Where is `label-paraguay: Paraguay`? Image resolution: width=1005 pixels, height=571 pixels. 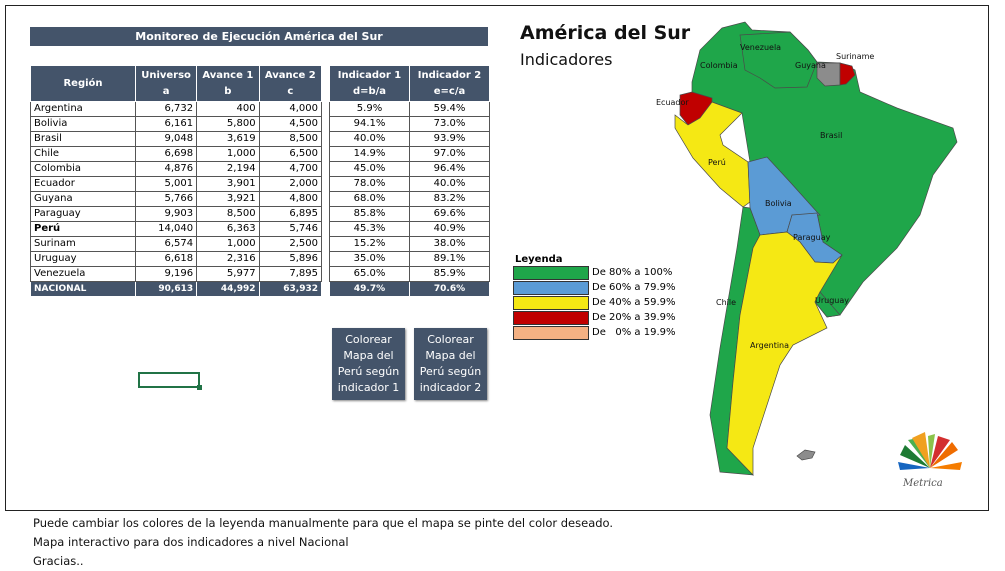 label-paraguay: Paraguay is located at coordinates (812, 237).